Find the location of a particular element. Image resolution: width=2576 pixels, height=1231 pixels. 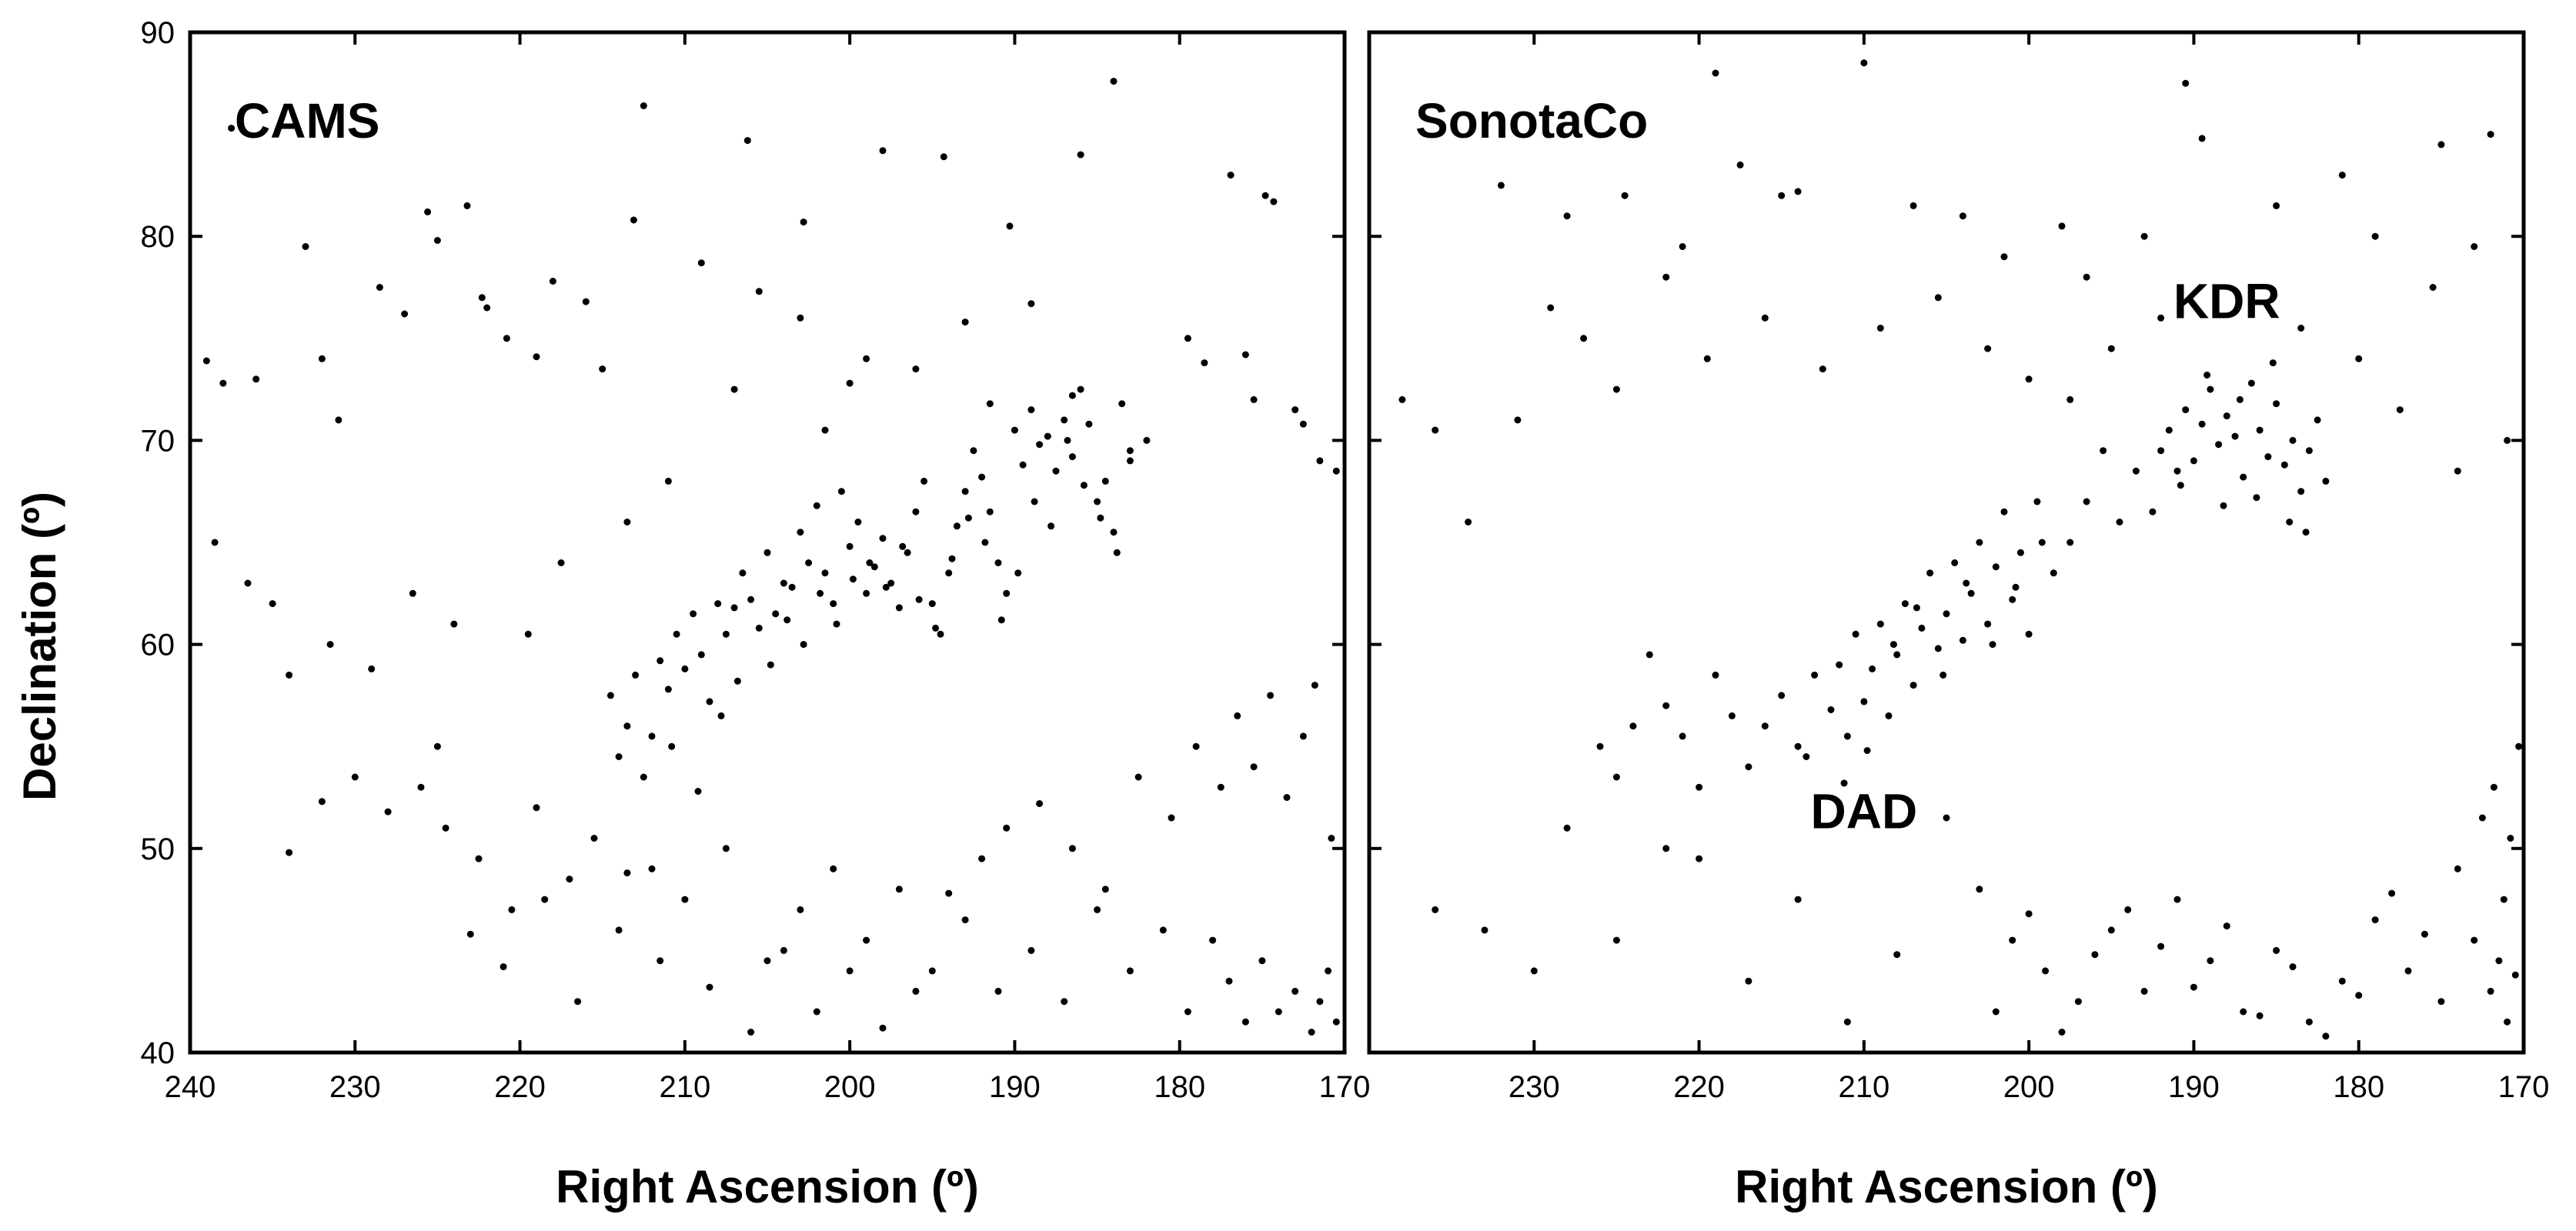

x-tick-label: 240 is located at coordinates (190, 1087).